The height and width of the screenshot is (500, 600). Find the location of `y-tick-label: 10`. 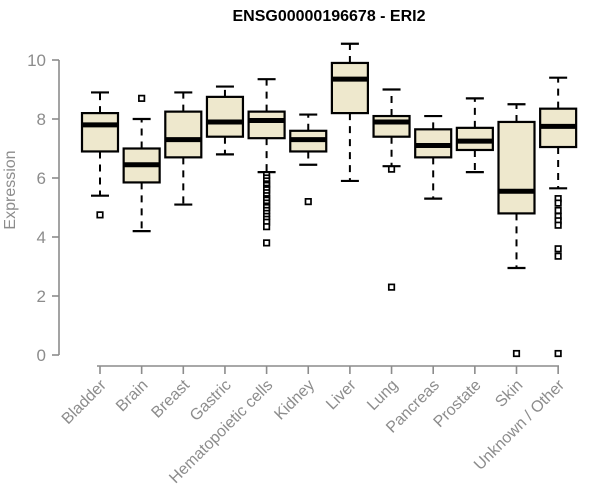

y-tick-label: 10 is located at coordinates (36, 60).